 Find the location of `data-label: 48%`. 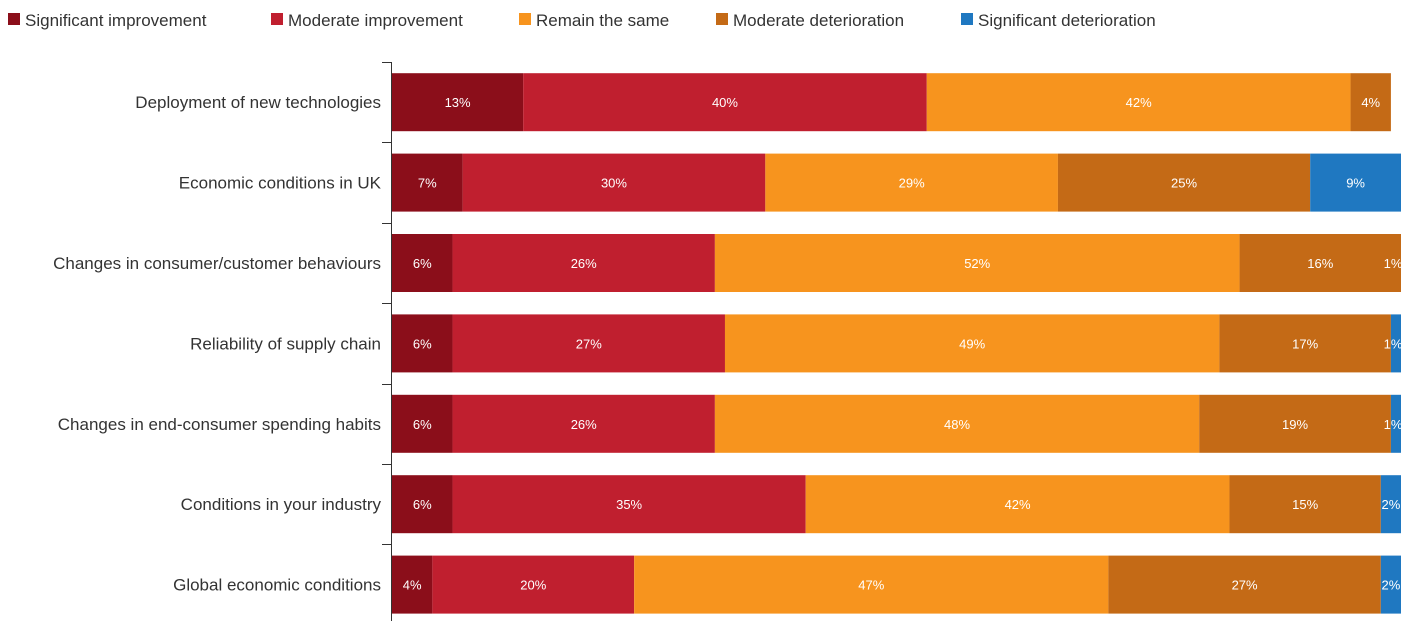

data-label: 48% is located at coordinates (957, 424).